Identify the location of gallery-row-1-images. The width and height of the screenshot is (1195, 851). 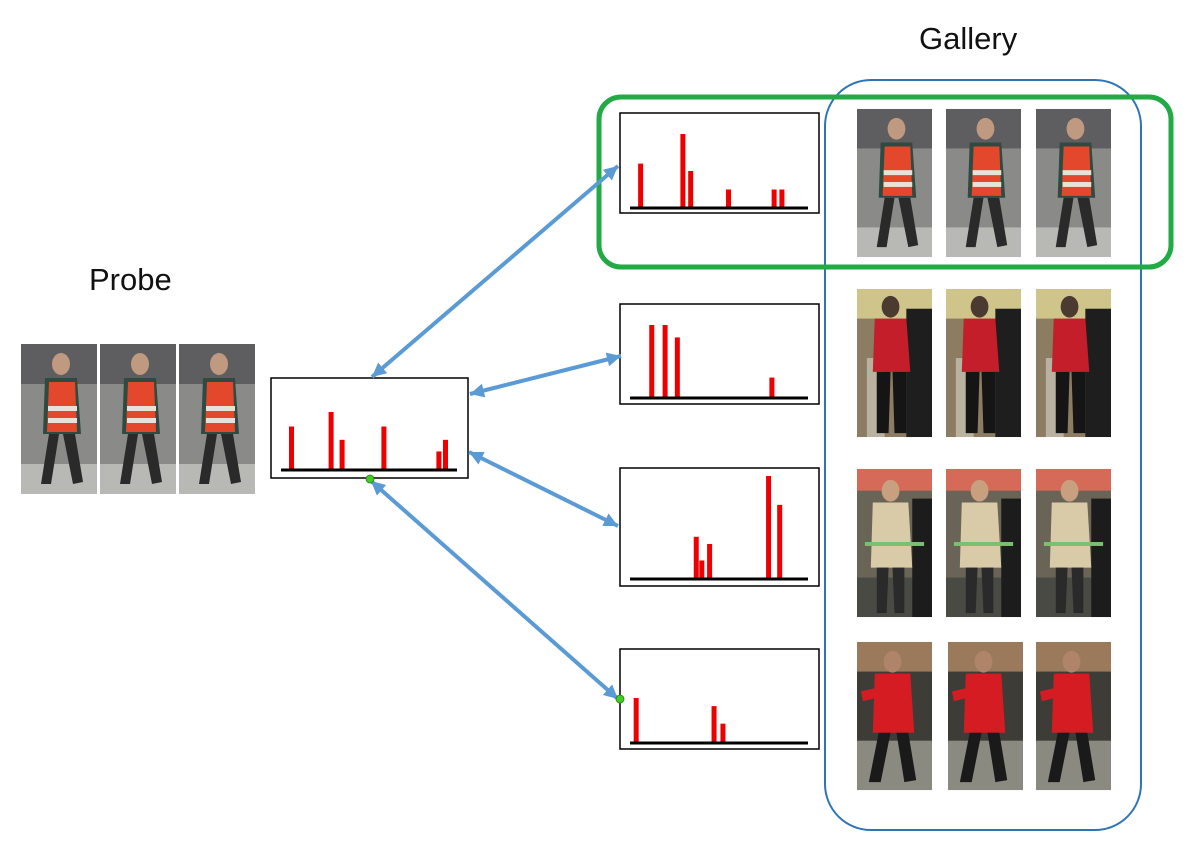
(984, 183).